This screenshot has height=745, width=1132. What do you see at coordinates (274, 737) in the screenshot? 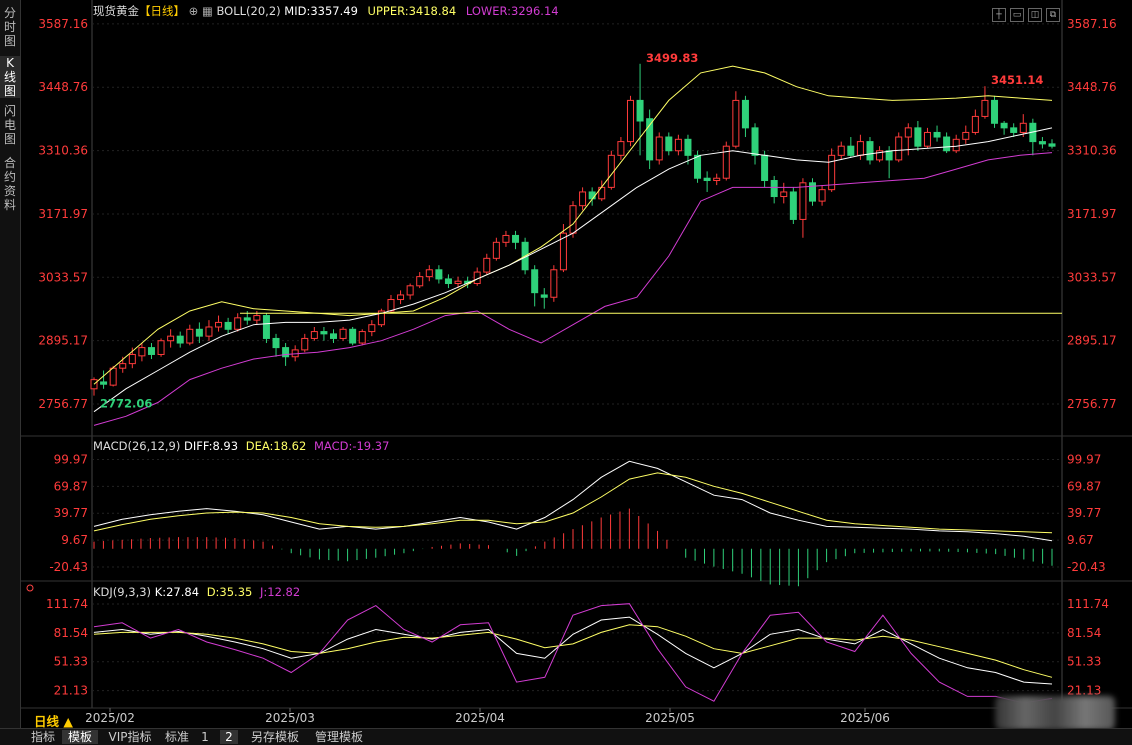
I see `bottom-tab-6: 另存模板` at bounding box center [274, 737].